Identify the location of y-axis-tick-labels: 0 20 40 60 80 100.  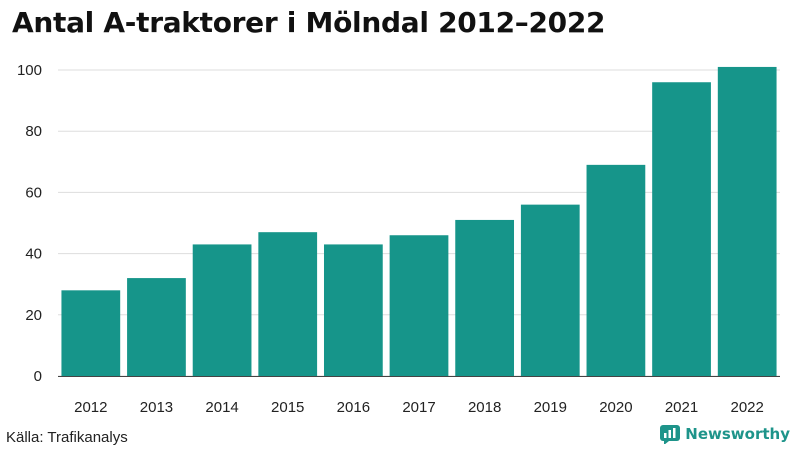
(29, 223).